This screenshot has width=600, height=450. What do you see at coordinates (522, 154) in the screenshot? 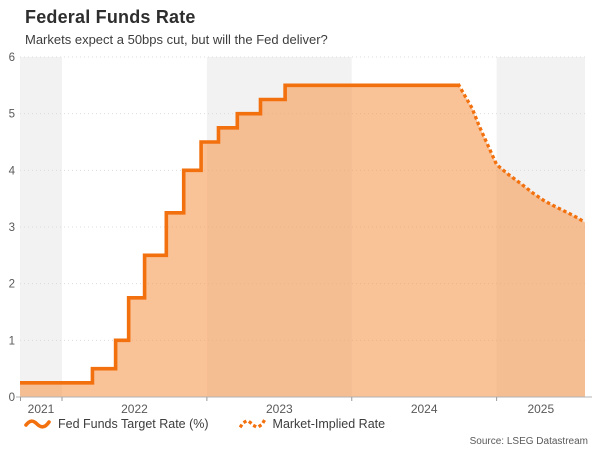
I see `market-implied-rate-line` at bounding box center [522, 154].